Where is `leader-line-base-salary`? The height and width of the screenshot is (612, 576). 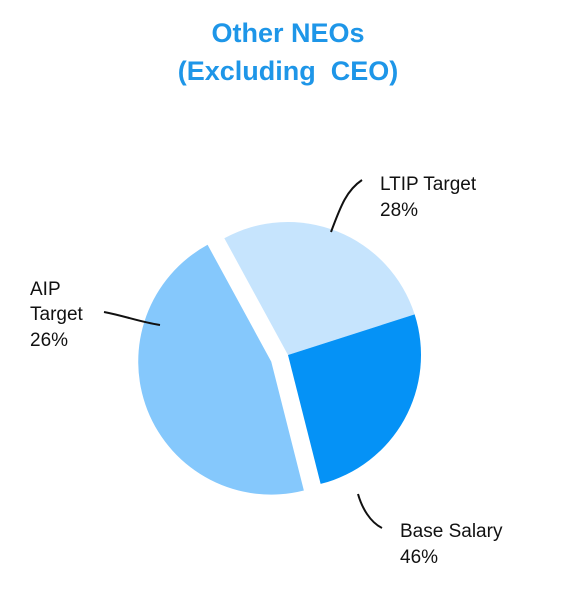
leader-line-base-salary is located at coordinates (370, 511).